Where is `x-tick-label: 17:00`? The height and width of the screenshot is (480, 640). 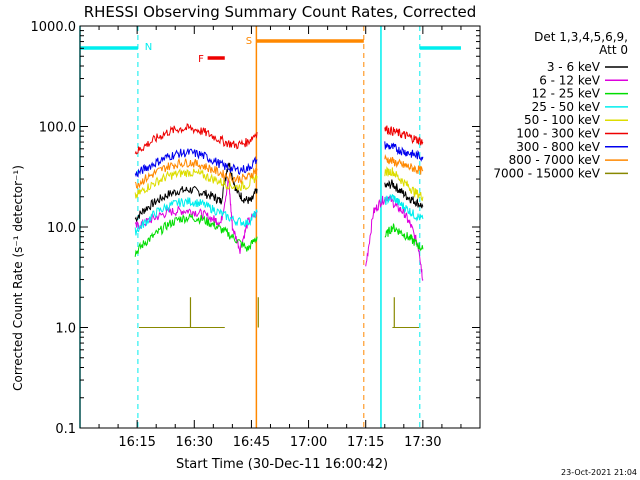
x-tick-label: 17:00 is located at coordinates (308, 442).